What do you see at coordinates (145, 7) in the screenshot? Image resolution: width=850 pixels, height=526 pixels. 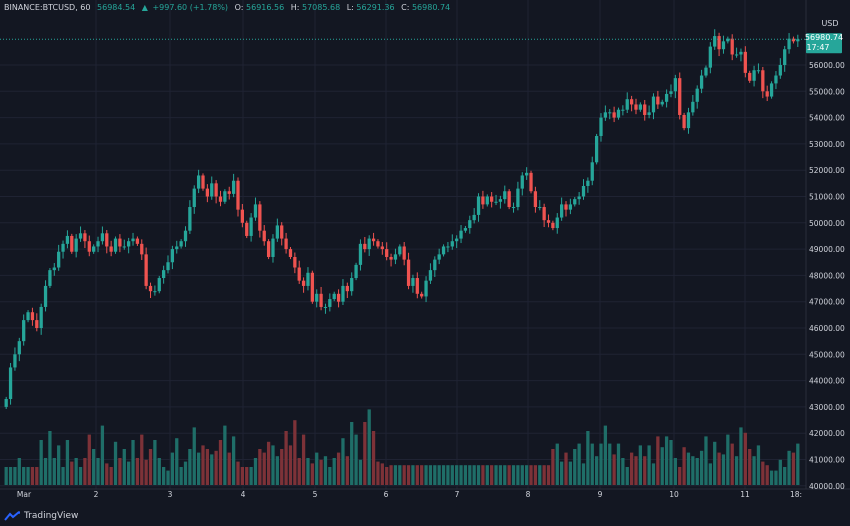 I see `change-arrow-icon: ▲` at bounding box center [145, 7].